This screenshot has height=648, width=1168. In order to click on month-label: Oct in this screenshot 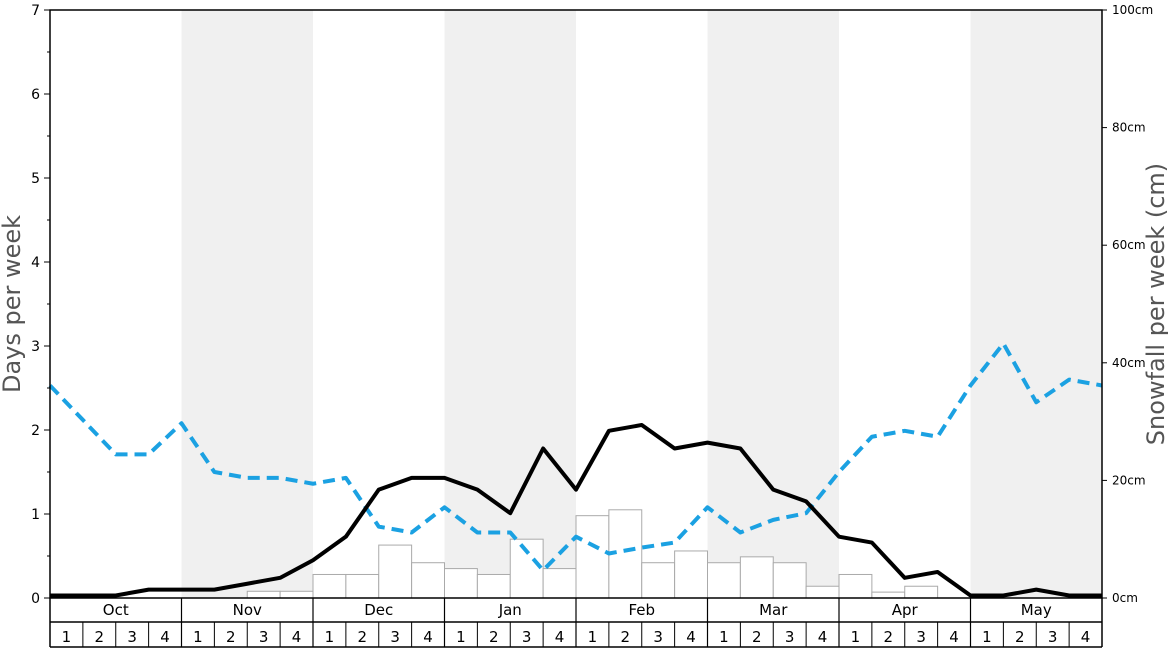, I will do `click(116, 610)`.